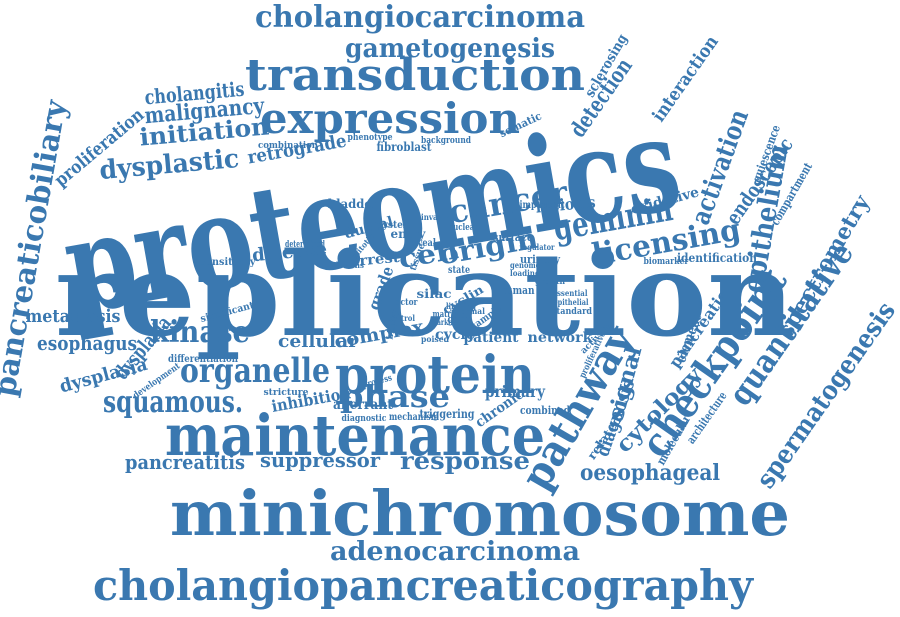 The image size is (900, 617). I want to click on word-phase: phase, so click(395, 397).